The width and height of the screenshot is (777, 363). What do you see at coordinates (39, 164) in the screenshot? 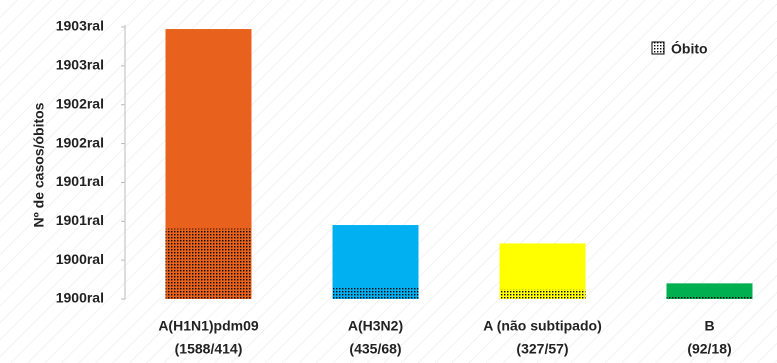
I see `y-axis-title: Nº de casos/óbitos` at bounding box center [39, 164].